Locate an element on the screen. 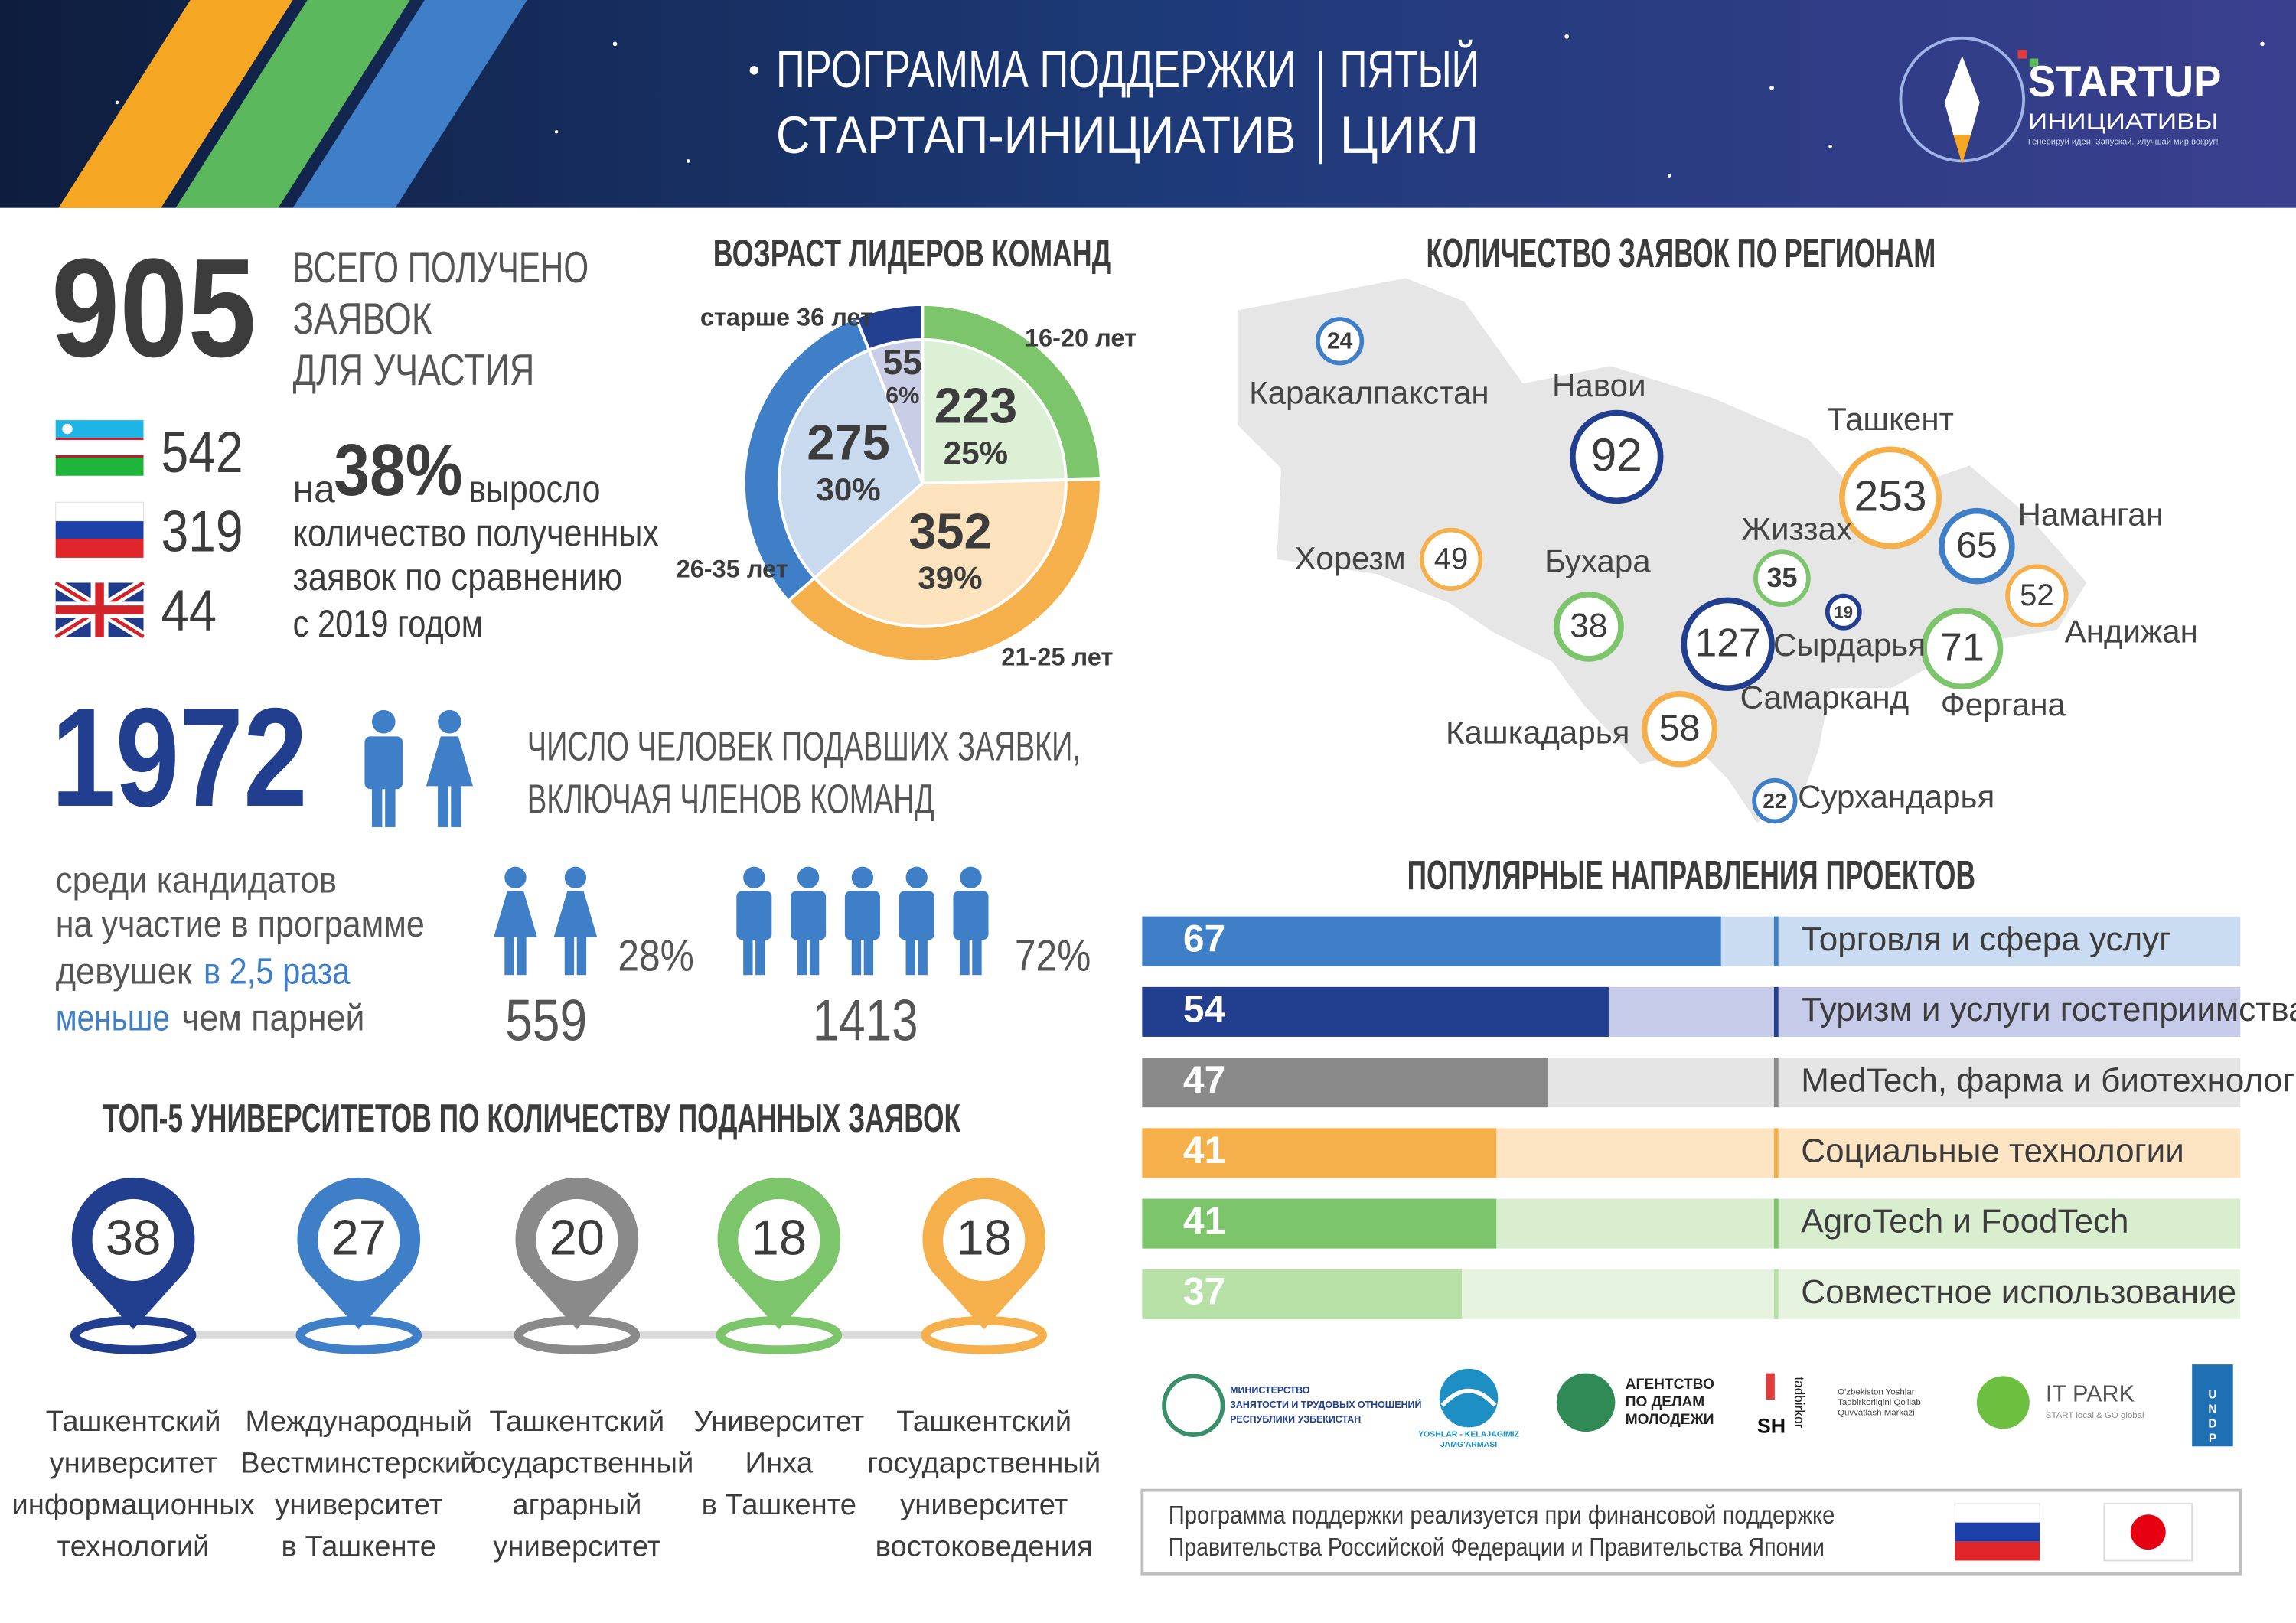 This screenshot has height=1623, width=2296. partner-text: JAMG'ARMASI is located at coordinates (1468, 1445).